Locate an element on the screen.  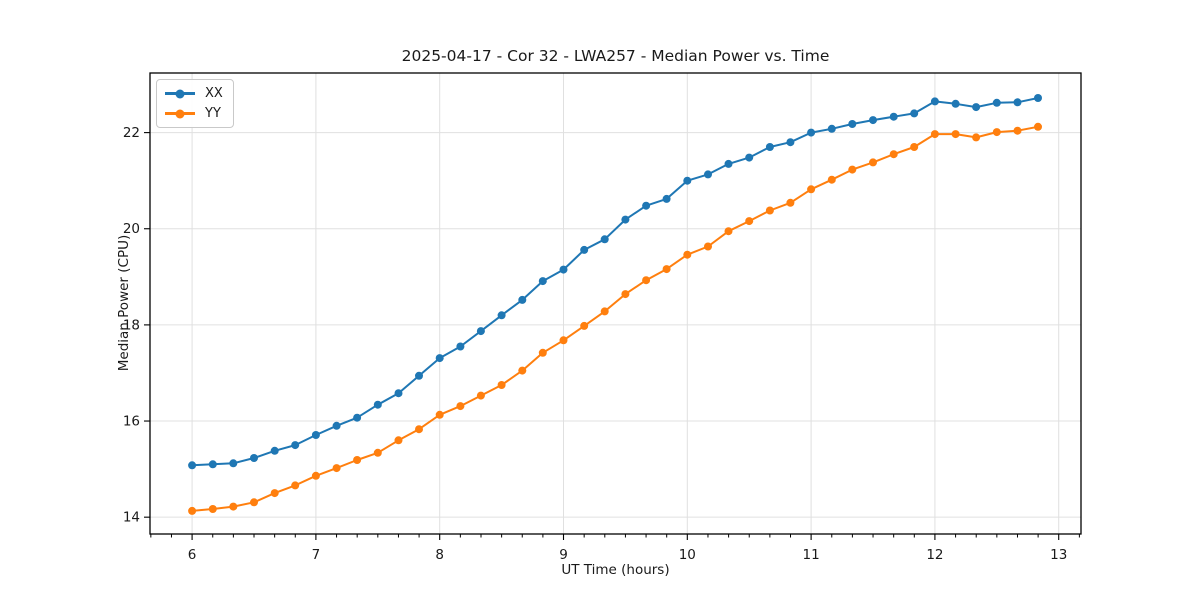
y-tick-label: 22 is located at coordinates (131, 133).